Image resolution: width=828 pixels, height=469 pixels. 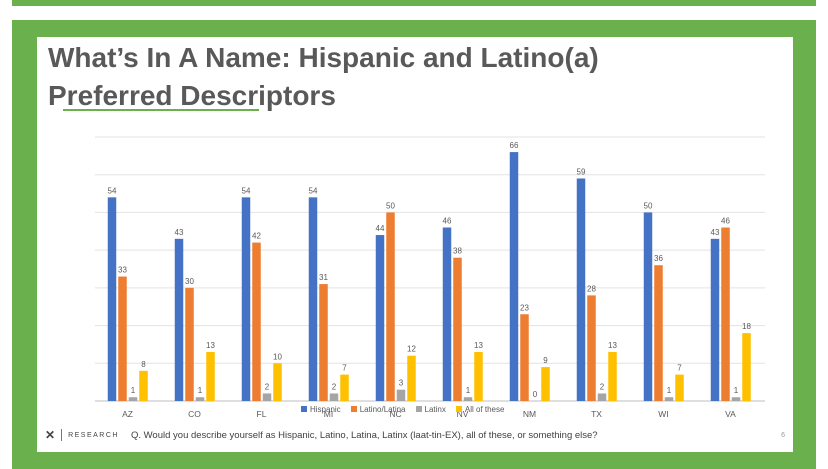 I want to click on x-tick-label: NM, so click(x=529, y=413).